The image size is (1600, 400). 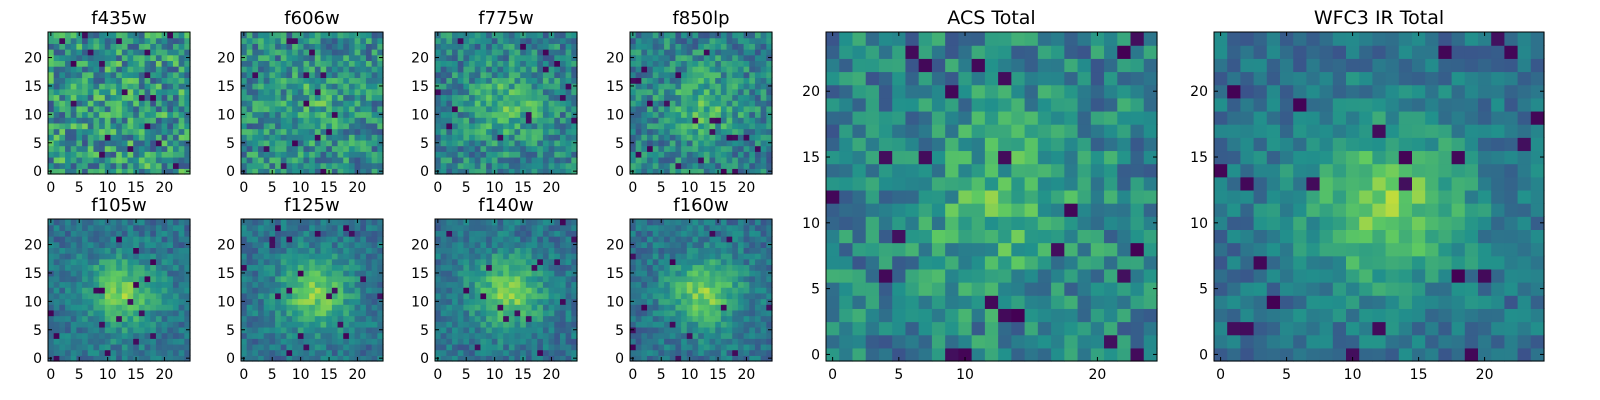 What do you see at coordinates (226, 115) in the screenshot?
I see `y-tick-label: 10` at bounding box center [226, 115].